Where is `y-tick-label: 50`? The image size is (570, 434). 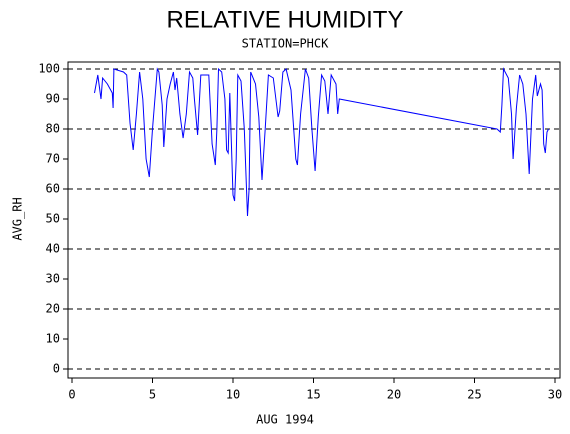 y-tick-label: 50 is located at coordinates (53, 219).